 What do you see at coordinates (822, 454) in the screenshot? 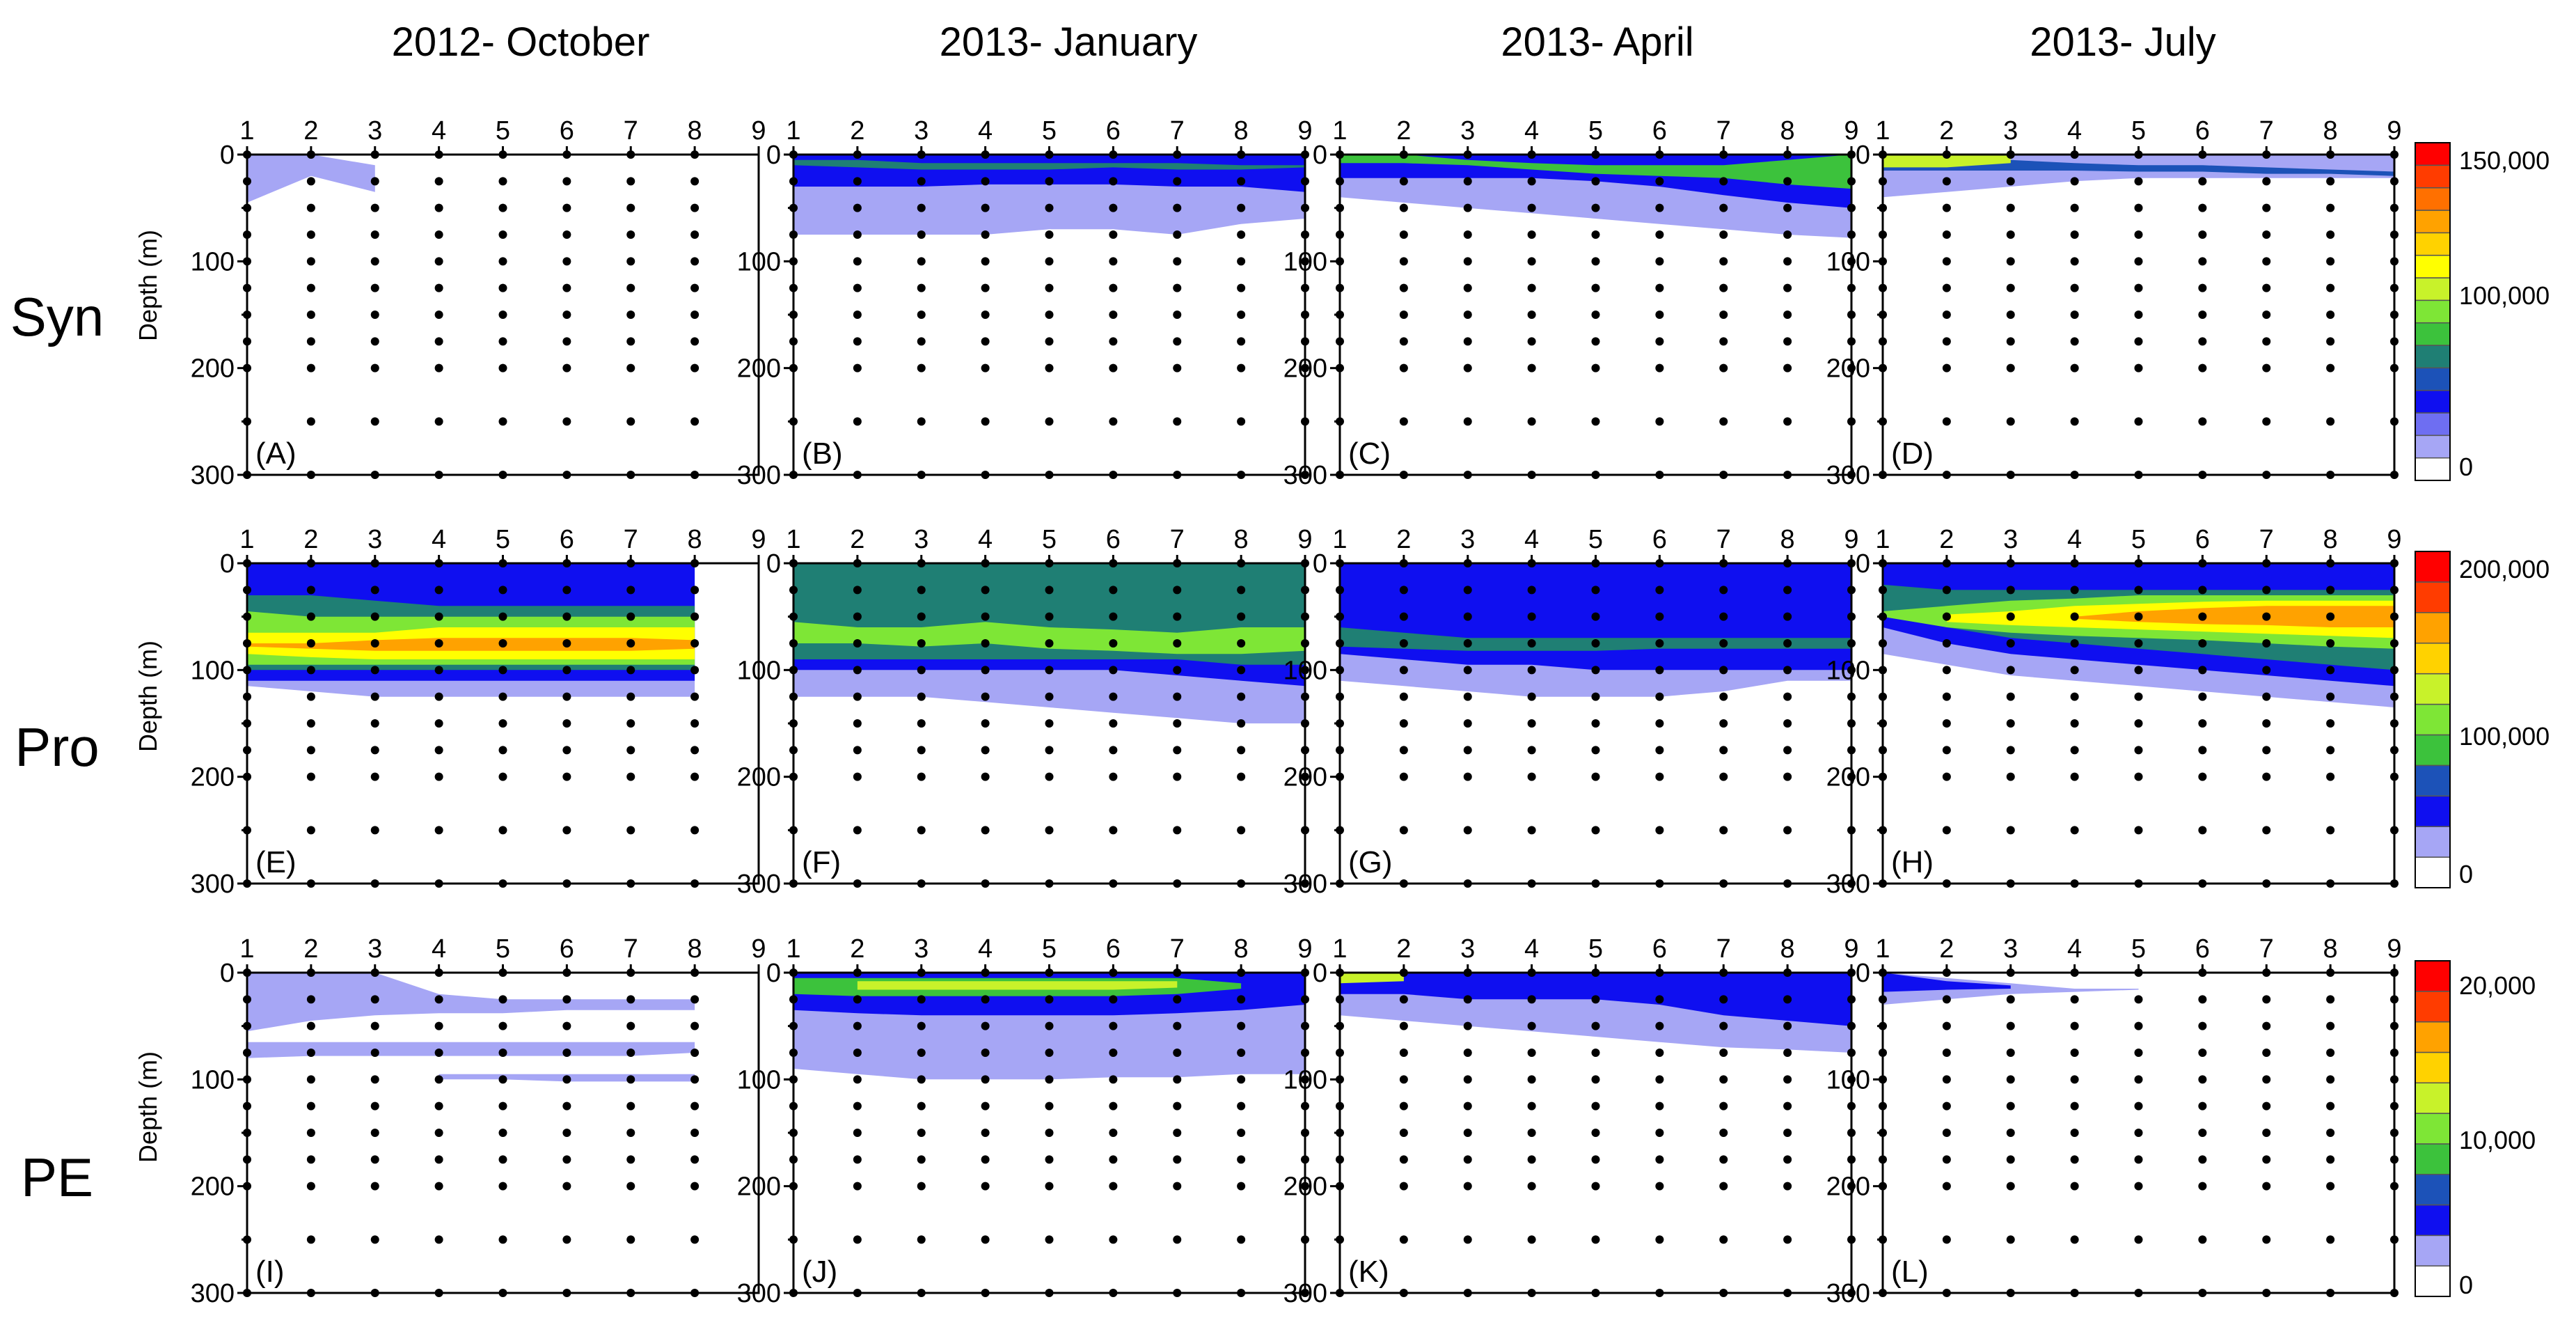
I see `panel-label: (B)` at bounding box center [822, 454].